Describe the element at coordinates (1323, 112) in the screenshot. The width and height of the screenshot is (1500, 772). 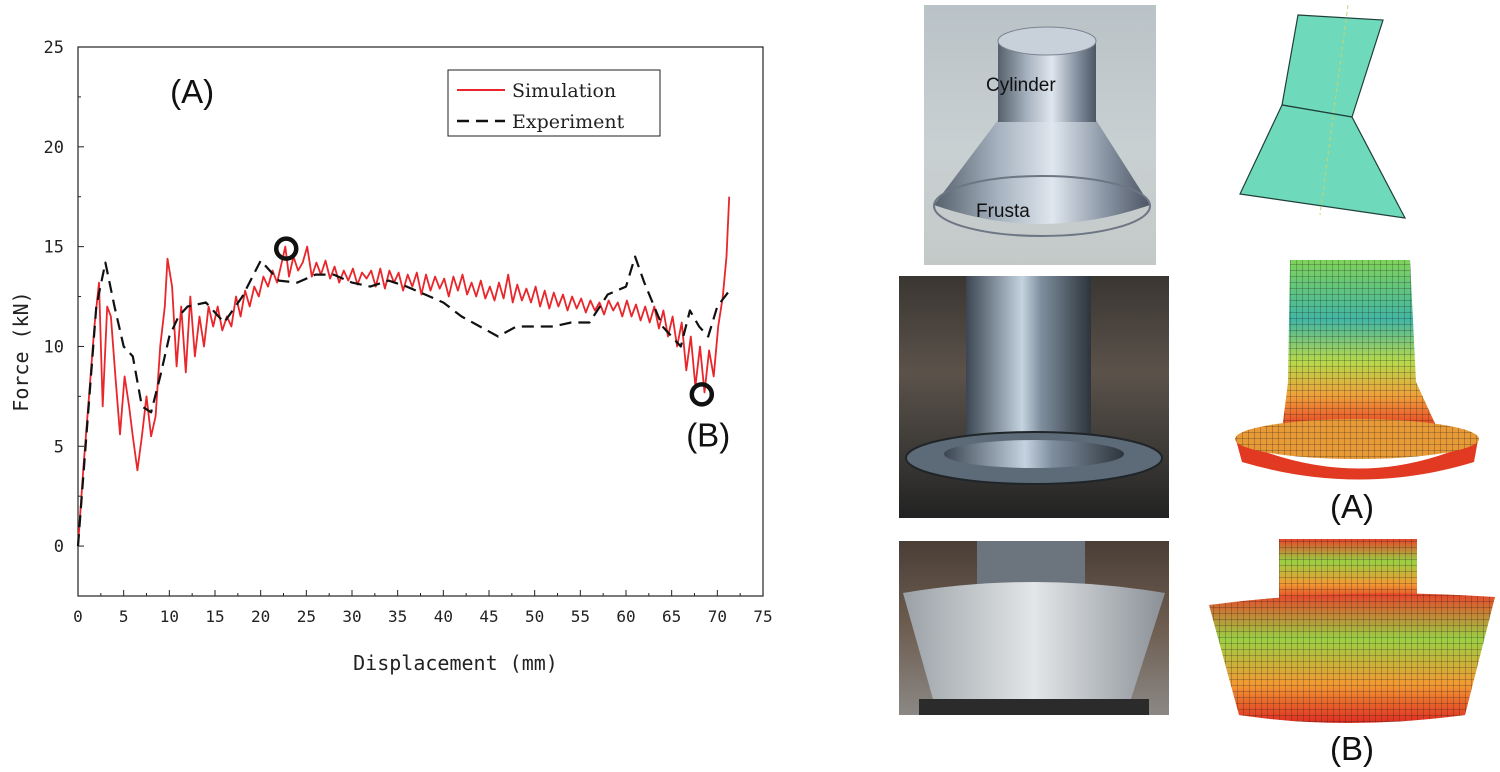
I see `cad-model` at that location.